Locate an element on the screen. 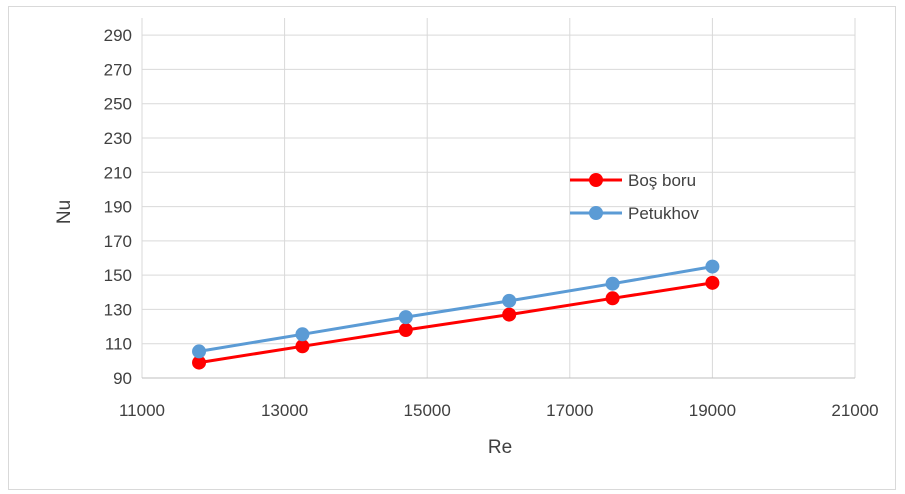  series-layer is located at coordinates (456, 314).